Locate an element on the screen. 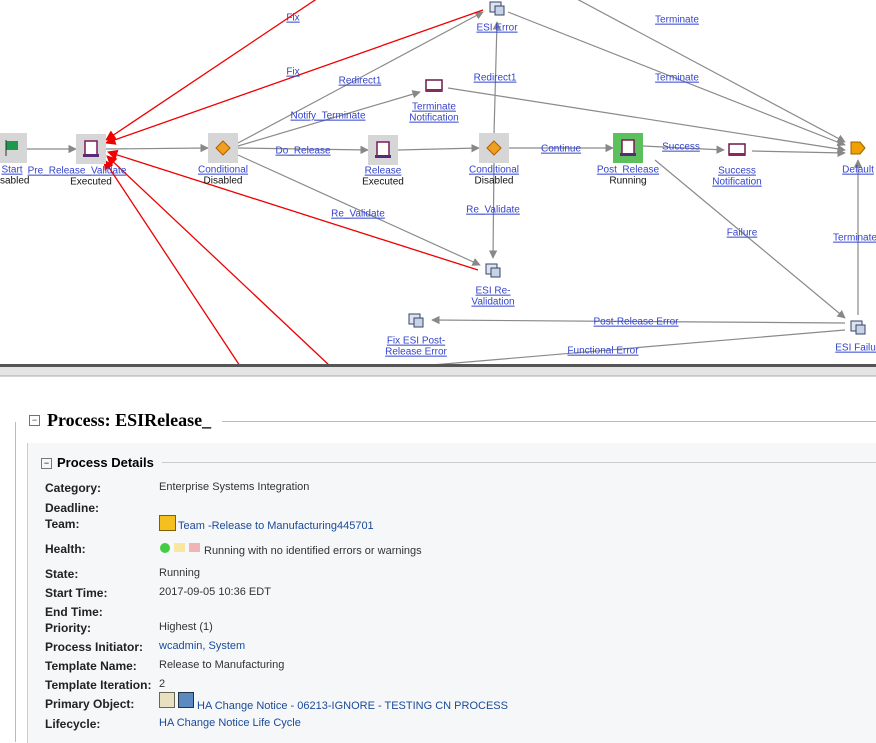  edge-label: Post-Release Error is located at coordinates (636, 322).